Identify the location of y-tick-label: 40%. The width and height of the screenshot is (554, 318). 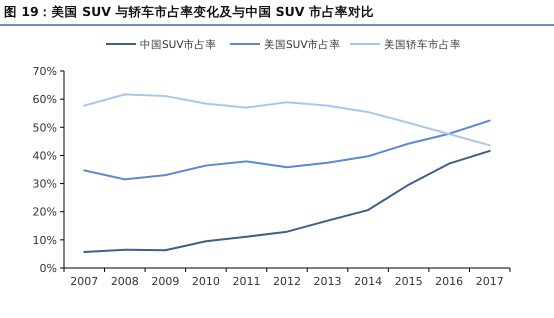
(44, 155).